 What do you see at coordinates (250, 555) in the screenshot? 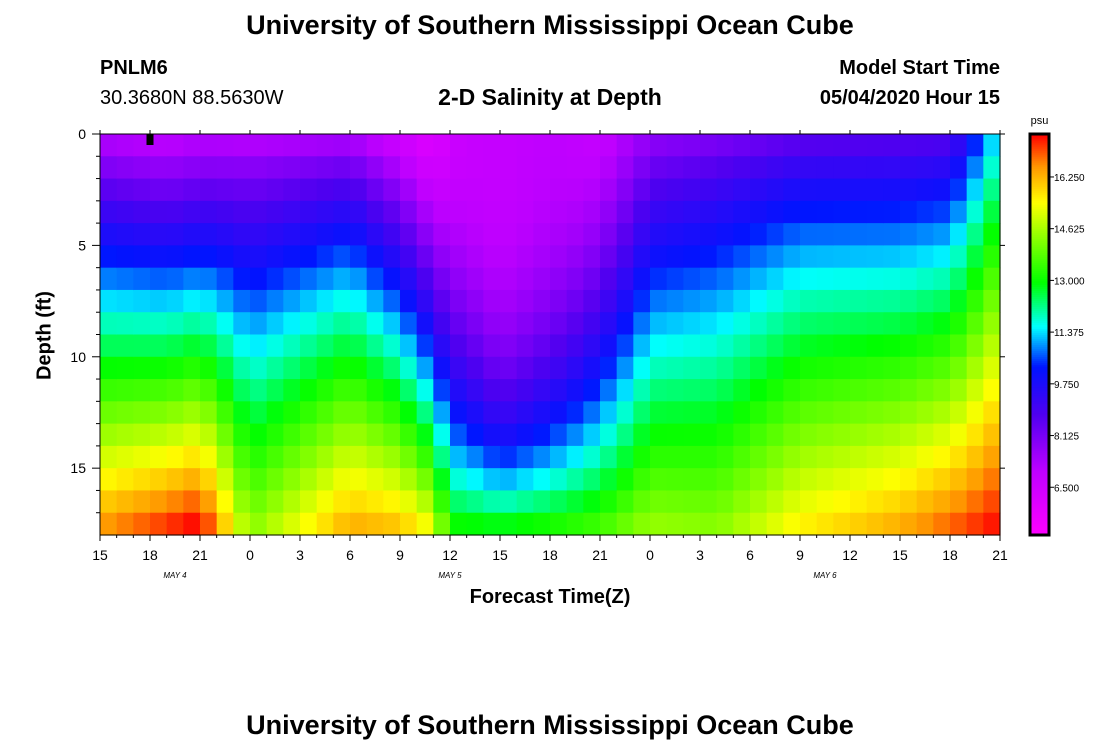
I see `x-tick-label: 0` at bounding box center [250, 555].